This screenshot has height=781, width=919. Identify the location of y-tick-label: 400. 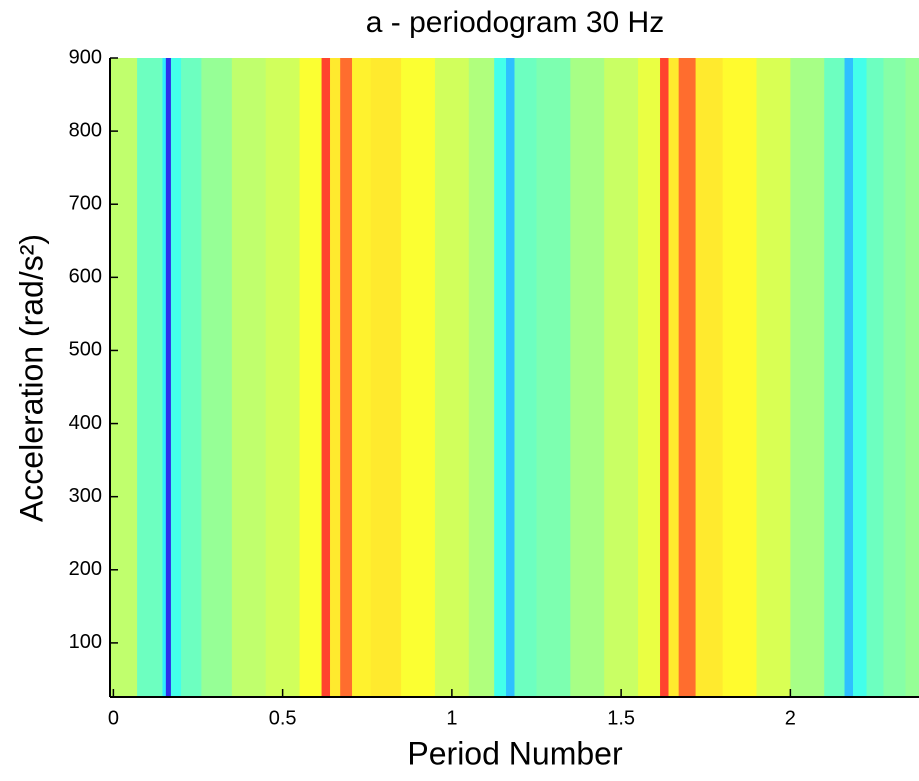
(85, 423).